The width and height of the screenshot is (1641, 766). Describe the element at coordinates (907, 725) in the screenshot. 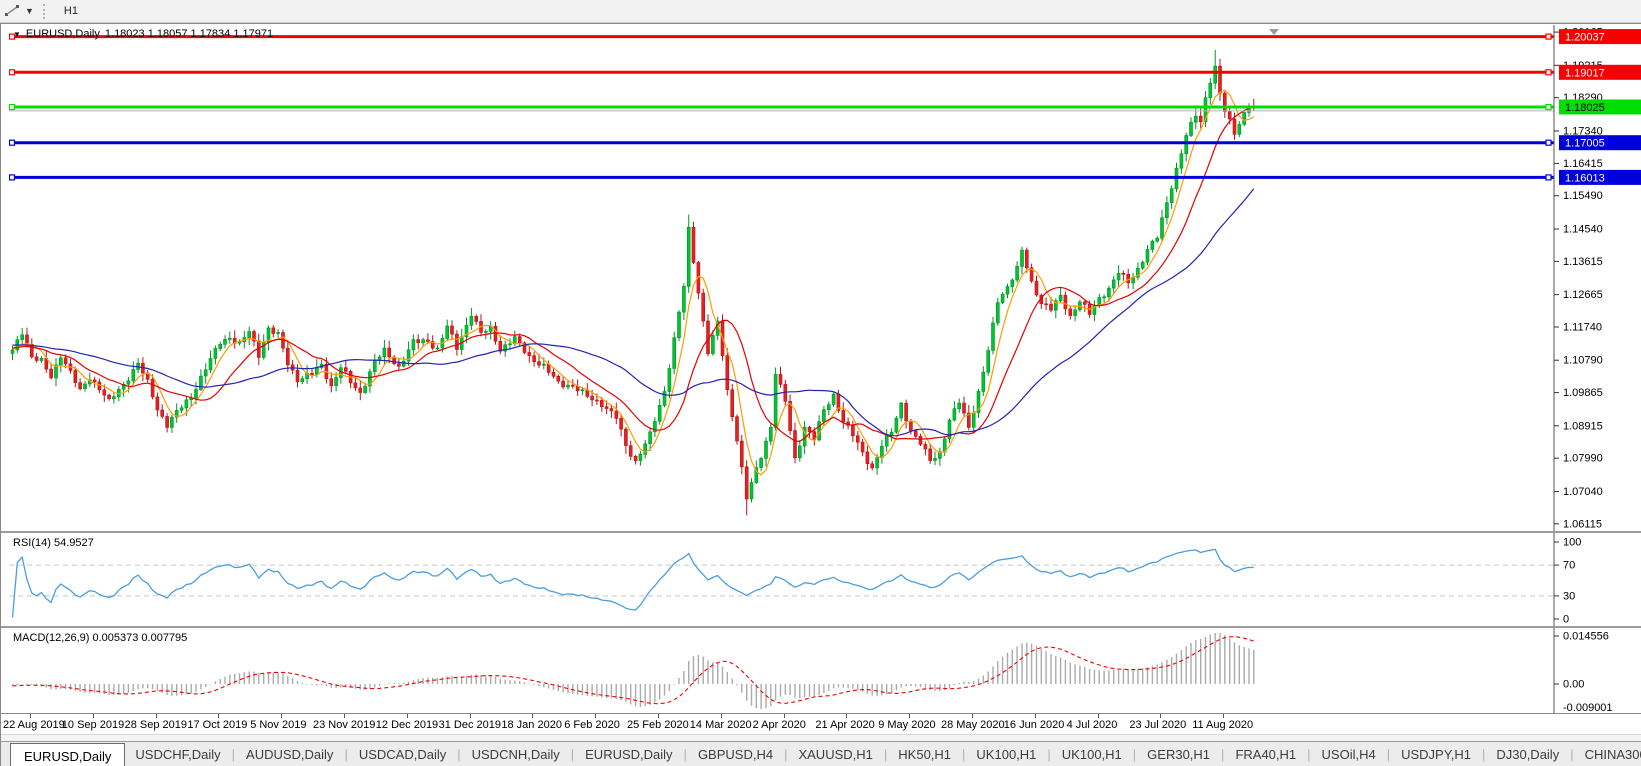

I see `date-label: 9 May 2020` at that location.